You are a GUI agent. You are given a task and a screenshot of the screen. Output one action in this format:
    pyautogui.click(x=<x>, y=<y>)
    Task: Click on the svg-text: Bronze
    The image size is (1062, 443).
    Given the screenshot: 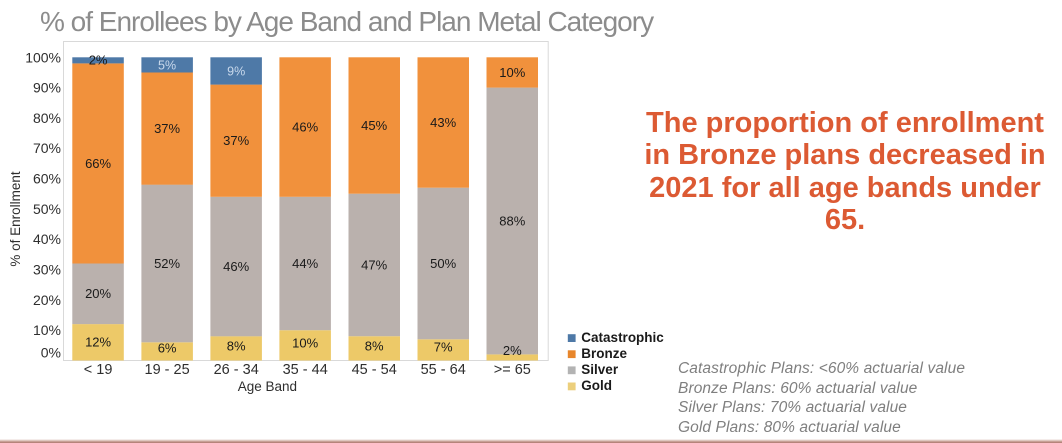 What is the action you would take?
    pyautogui.click(x=604, y=353)
    